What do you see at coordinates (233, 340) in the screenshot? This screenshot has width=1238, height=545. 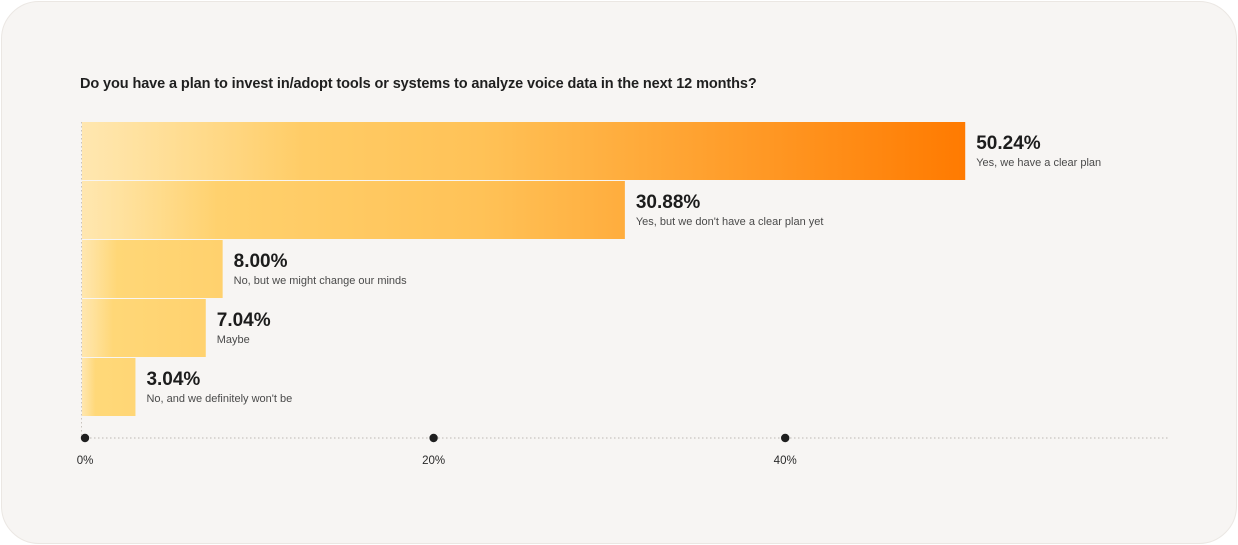 I see `category-label: Maybe` at bounding box center [233, 340].